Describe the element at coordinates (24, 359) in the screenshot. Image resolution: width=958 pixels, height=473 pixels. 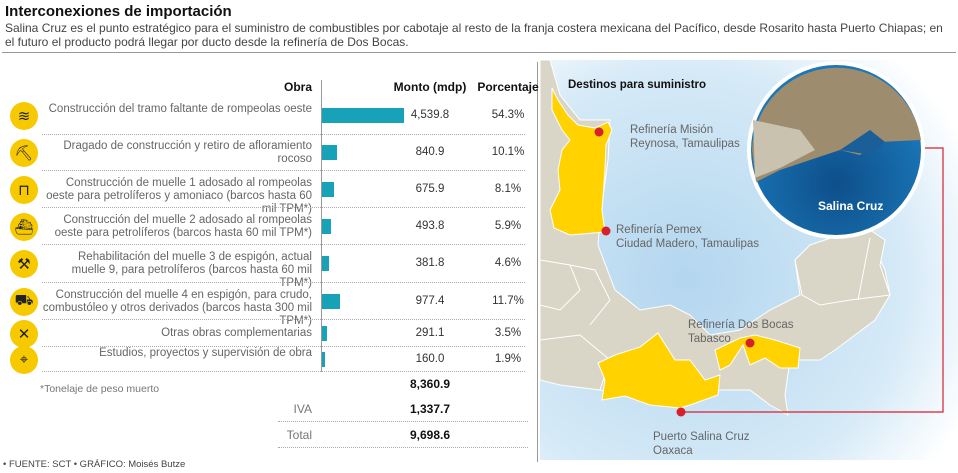
I see `map-study-icon: ⌖` at that location.